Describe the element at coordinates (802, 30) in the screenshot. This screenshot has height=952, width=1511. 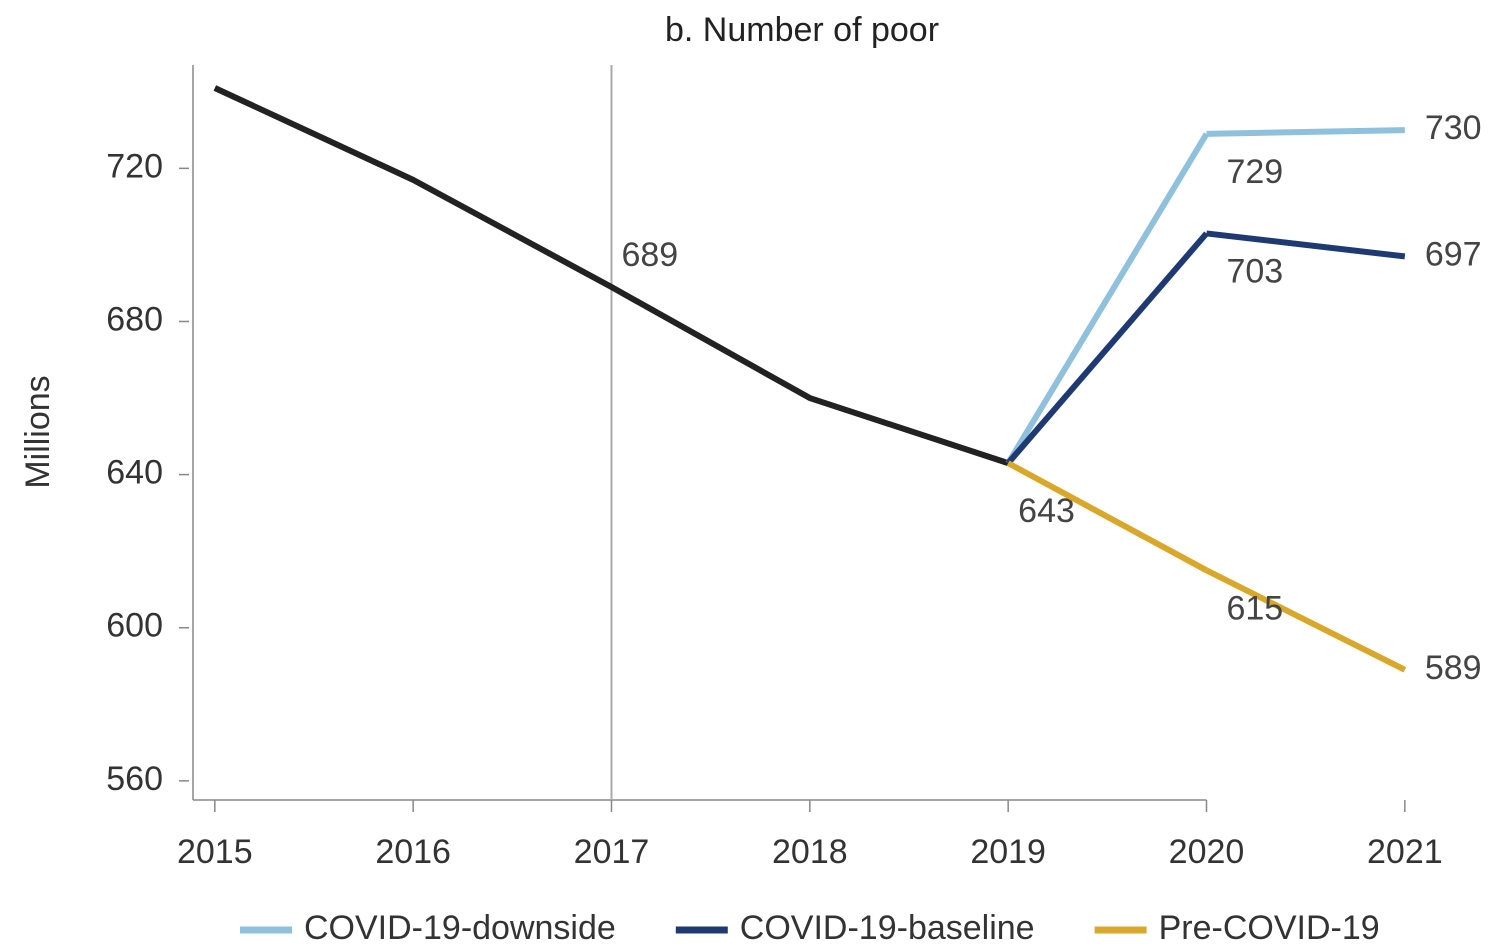
I see `chart-title: b. Number of poor` at that location.